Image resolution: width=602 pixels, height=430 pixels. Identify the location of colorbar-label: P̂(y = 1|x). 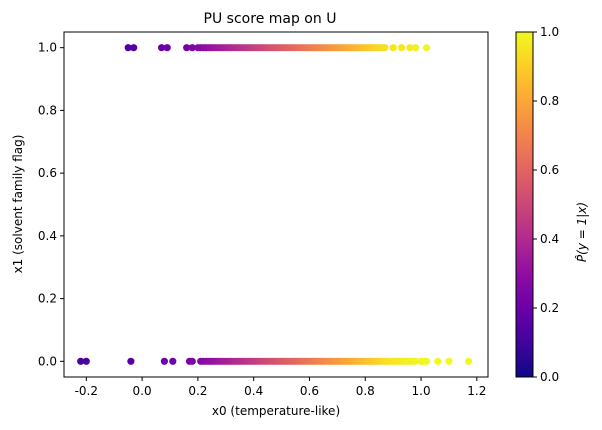
(582, 232).